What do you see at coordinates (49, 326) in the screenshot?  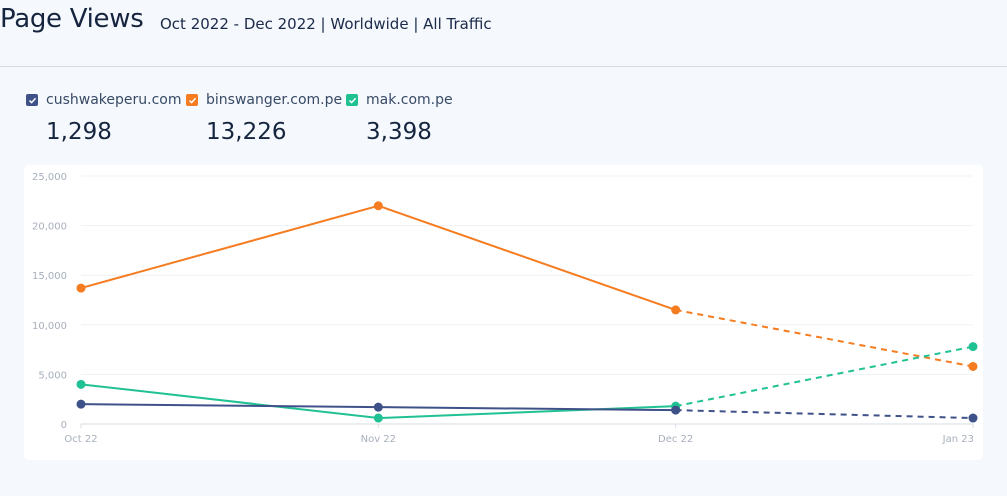 I see `y-tick-label: 10,000` at bounding box center [49, 326].